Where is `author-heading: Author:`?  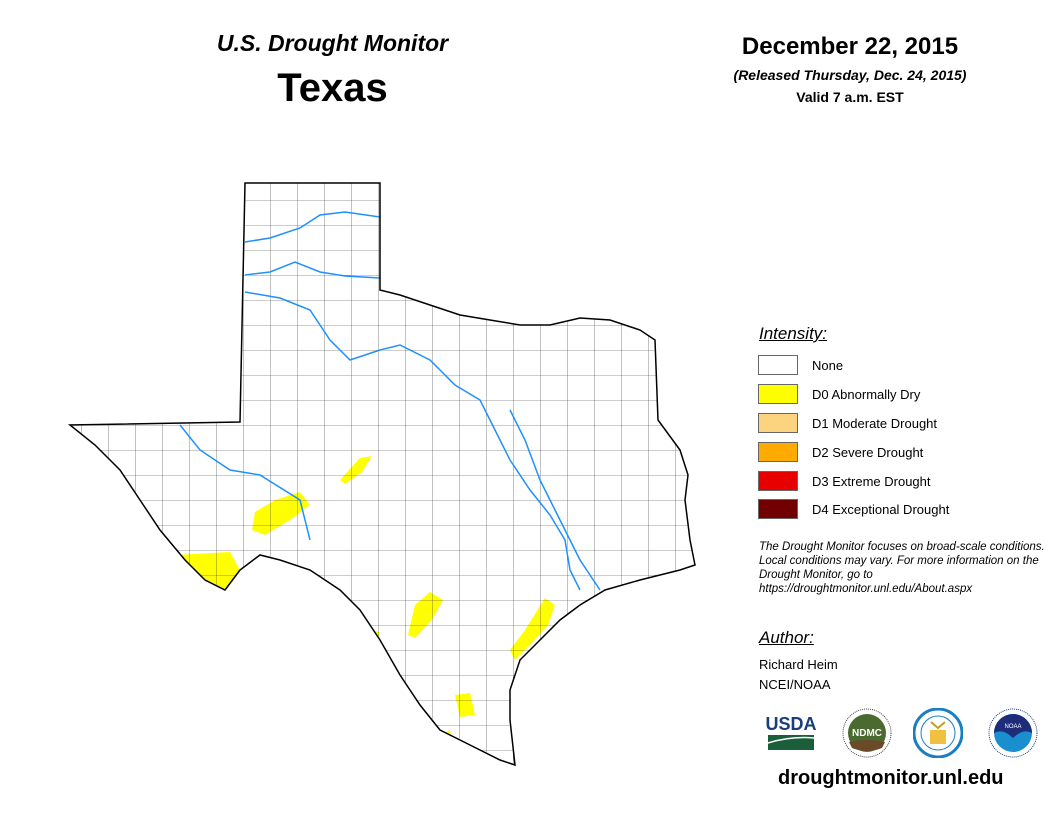
author-heading: Author: is located at coordinates (786, 637).